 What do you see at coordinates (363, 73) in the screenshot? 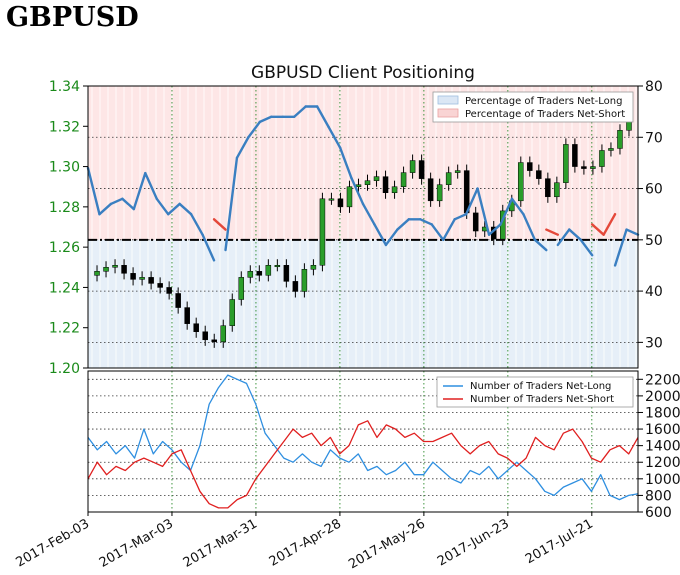
I see `chart-title: GBPUSD Client Positioning` at bounding box center [363, 73].